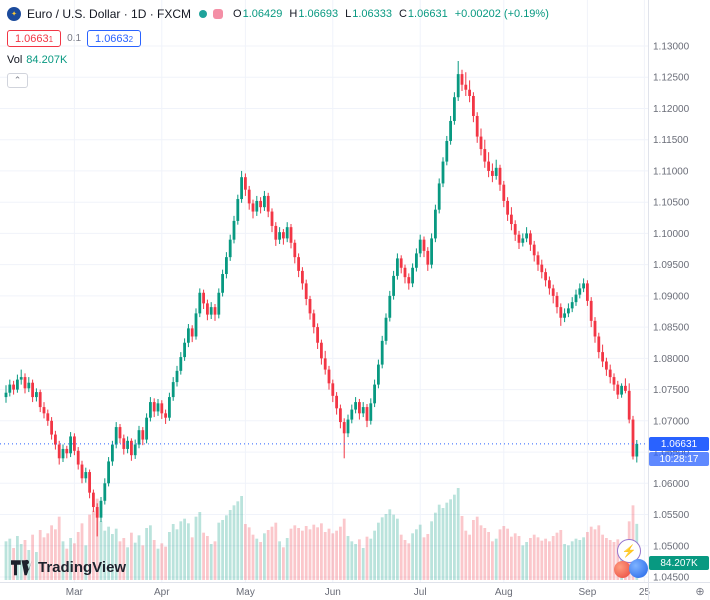 This screenshot has height=600, width=710. I want to click on close-value: 1.06631, so click(427, 14).